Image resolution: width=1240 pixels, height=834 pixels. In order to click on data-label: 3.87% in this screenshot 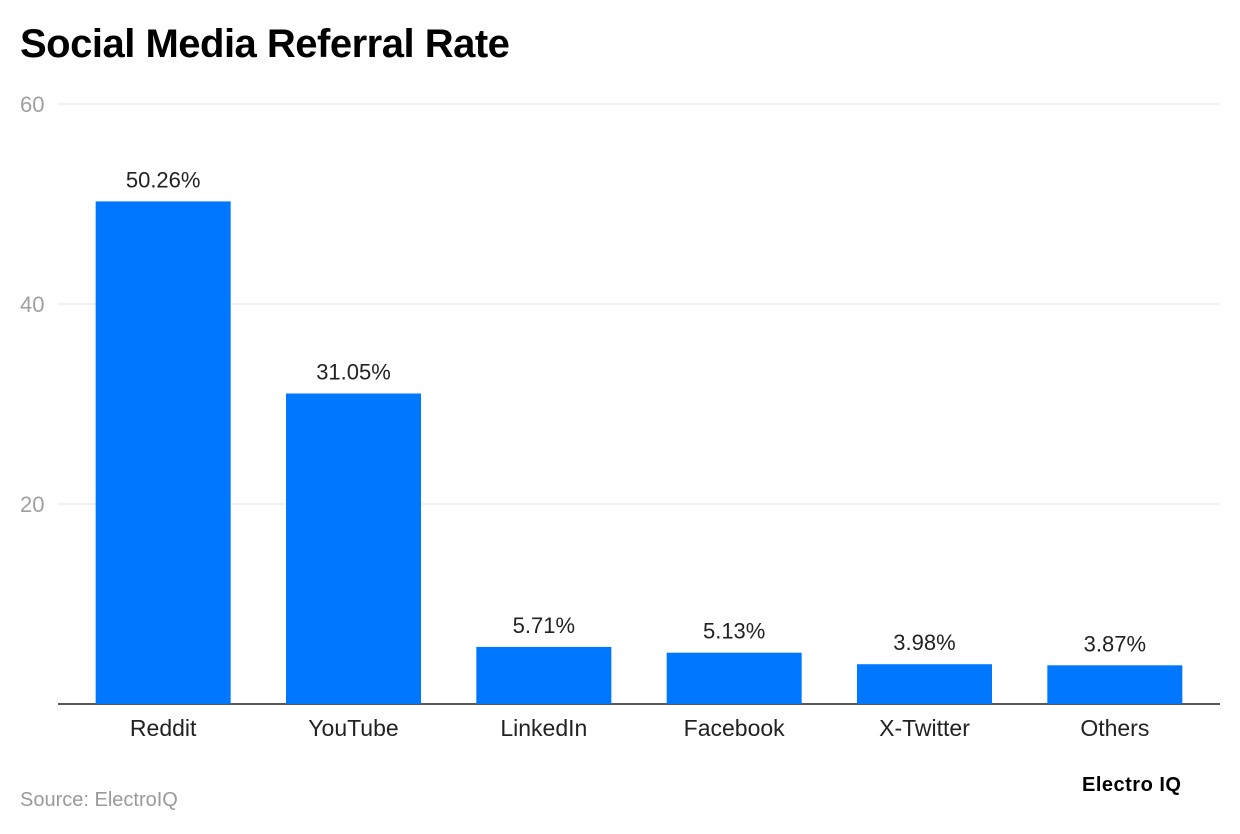, I will do `click(1115, 643)`.